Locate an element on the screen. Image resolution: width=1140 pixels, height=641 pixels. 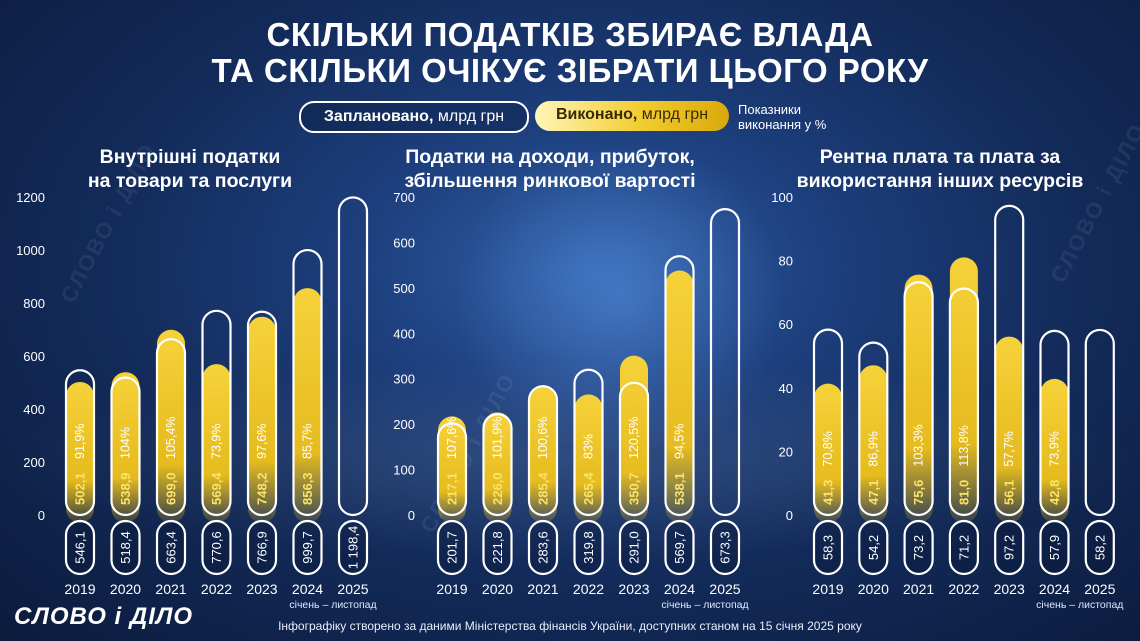
chart2-percent-label: 100,6% is located at coordinates (543, 438).